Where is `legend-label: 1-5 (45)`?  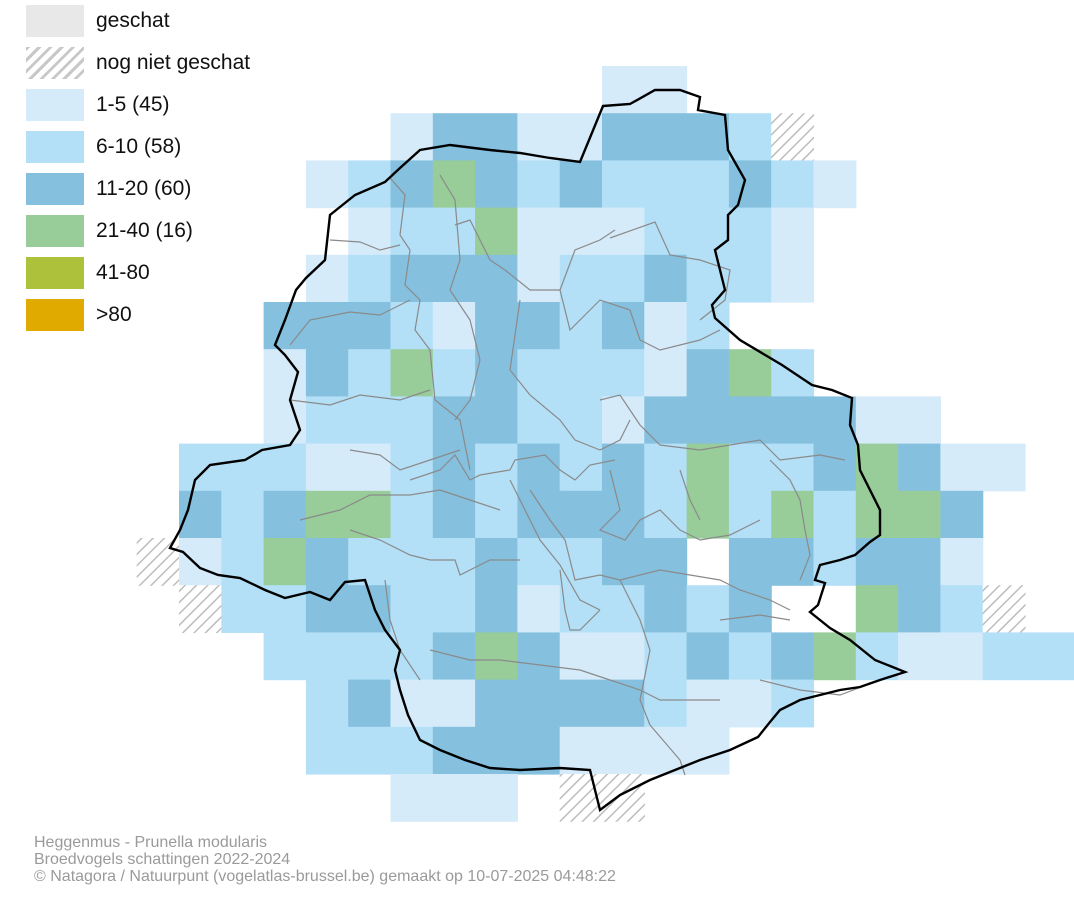 legend-label: 1-5 (45) is located at coordinates (133, 104).